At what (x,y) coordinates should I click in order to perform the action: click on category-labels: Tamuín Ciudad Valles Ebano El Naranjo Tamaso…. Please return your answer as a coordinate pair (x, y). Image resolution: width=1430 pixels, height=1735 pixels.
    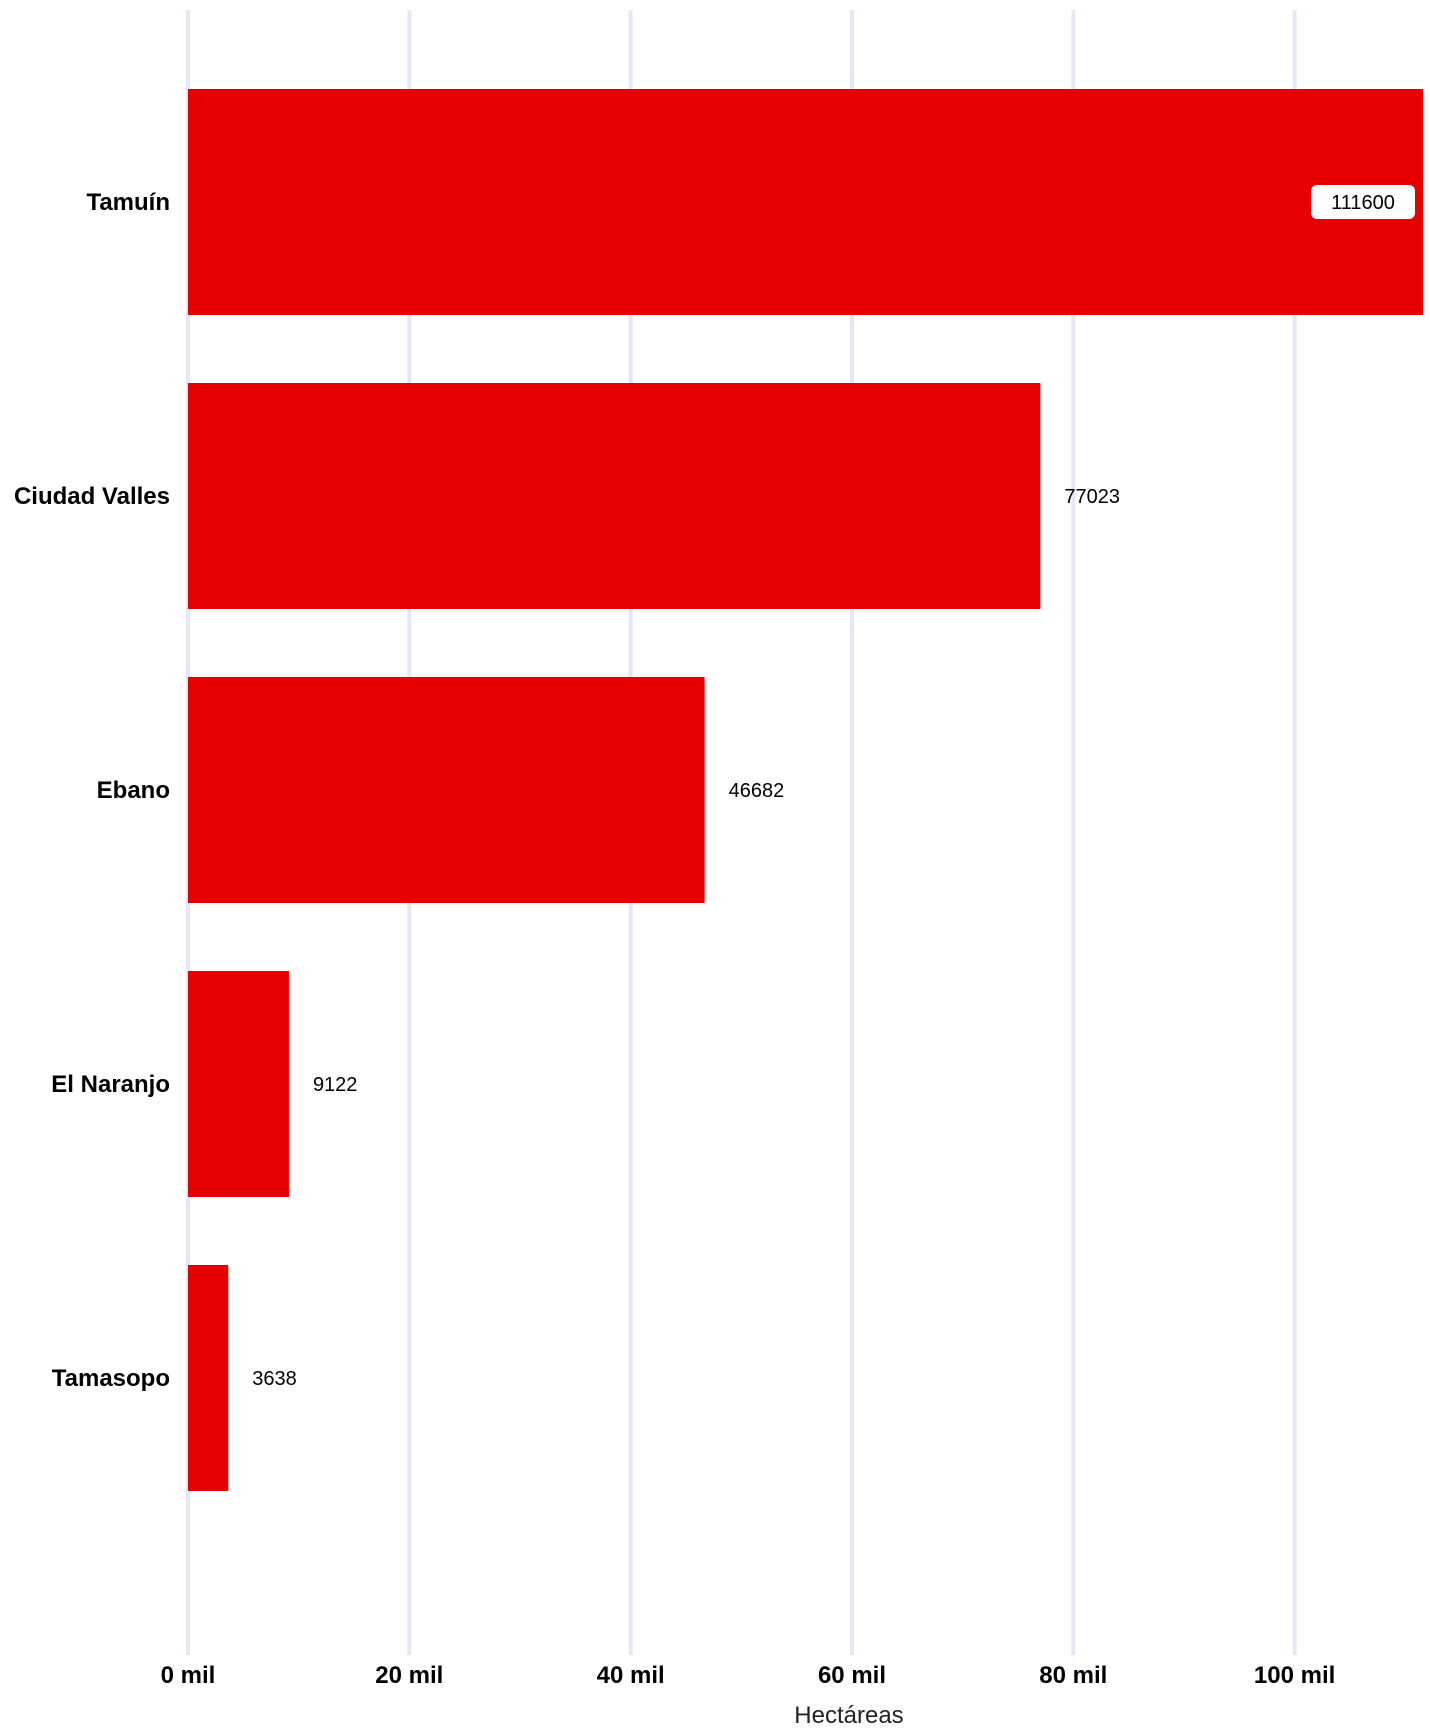
    Looking at the image, I should click on (92, 790).